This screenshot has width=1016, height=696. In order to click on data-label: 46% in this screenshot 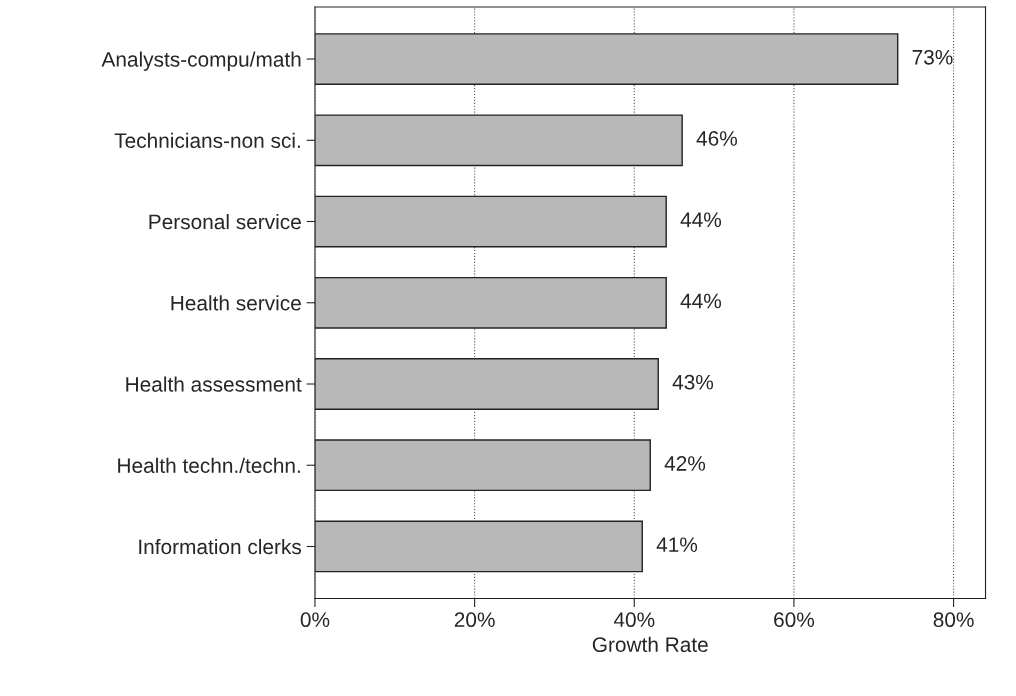, I will do `click(717, 138)`.